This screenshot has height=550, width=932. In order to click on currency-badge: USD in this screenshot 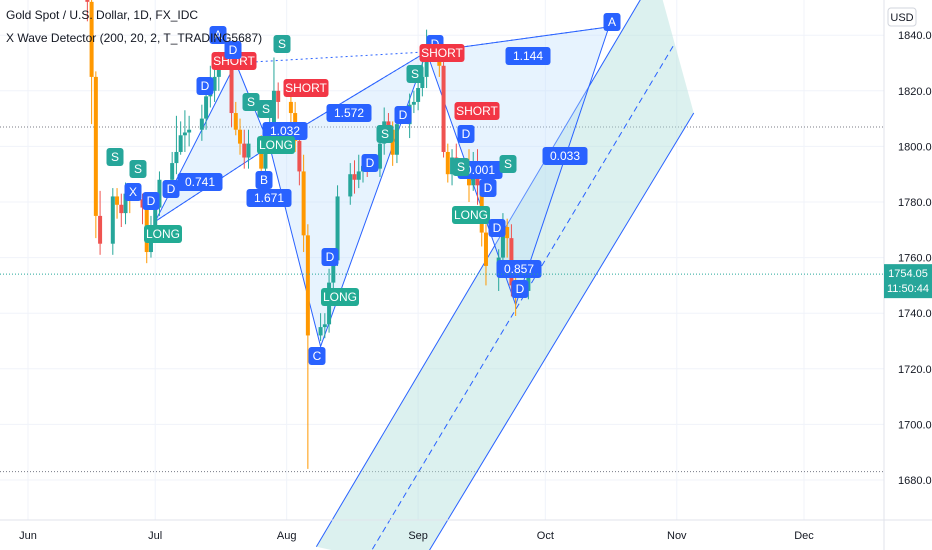, I will do `click(902, 17)`.